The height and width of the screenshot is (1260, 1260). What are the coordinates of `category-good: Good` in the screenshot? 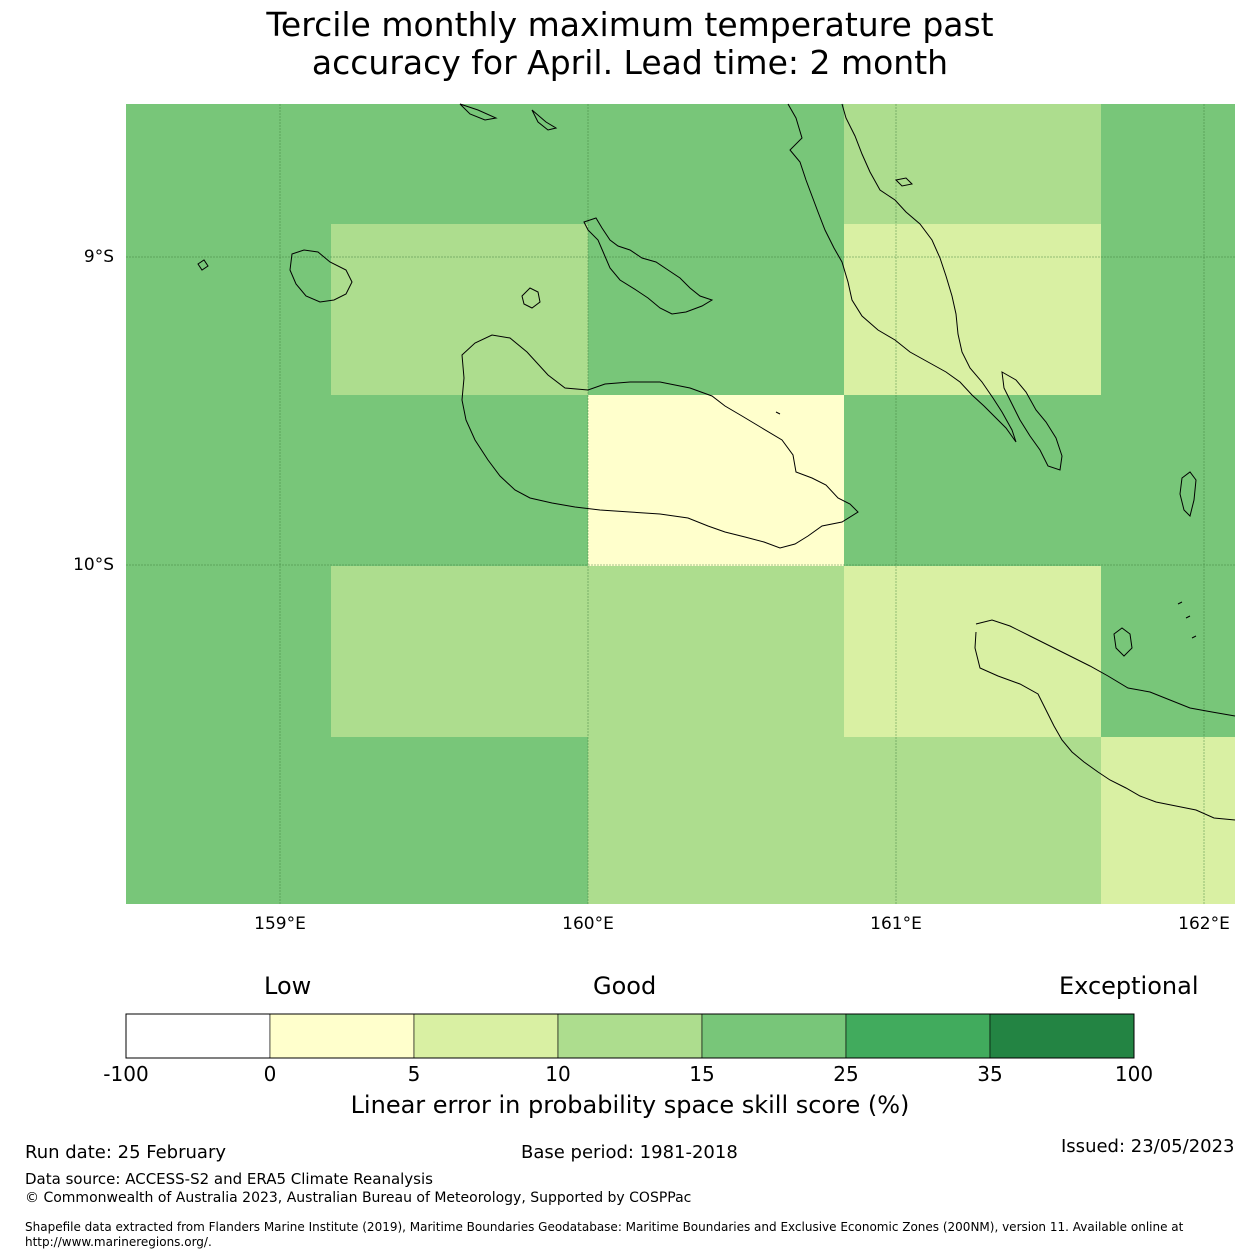 It's located at (625, 986).